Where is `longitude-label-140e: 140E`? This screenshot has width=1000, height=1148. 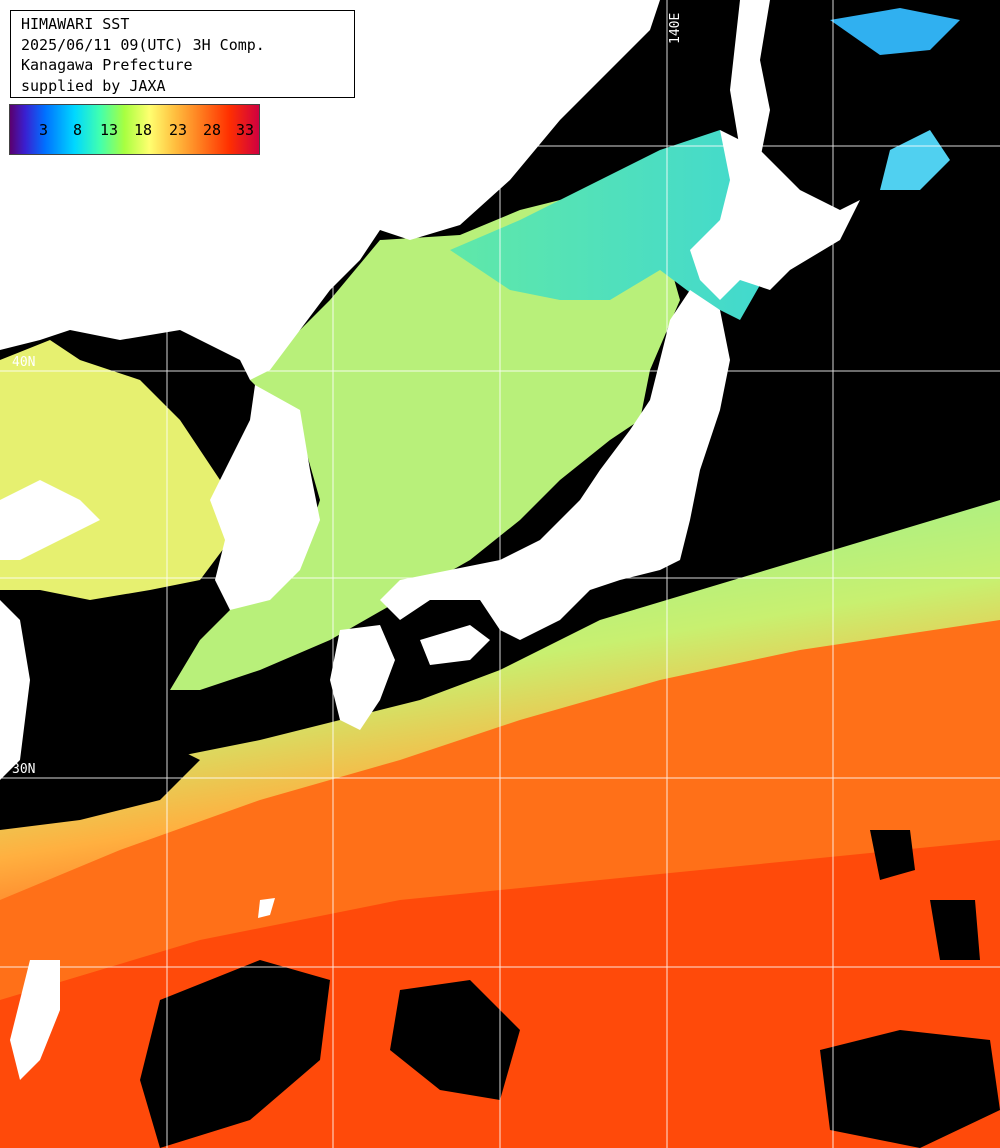
longitude-label-140e: 140E is located at coordinates (675, 28).